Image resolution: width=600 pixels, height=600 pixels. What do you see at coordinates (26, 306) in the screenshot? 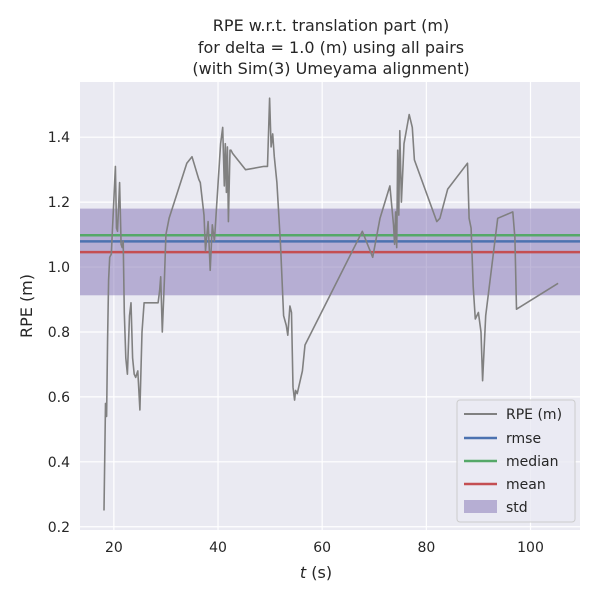
I see `y-axis-label: RPE (m)` at bounding box center [26, 306].